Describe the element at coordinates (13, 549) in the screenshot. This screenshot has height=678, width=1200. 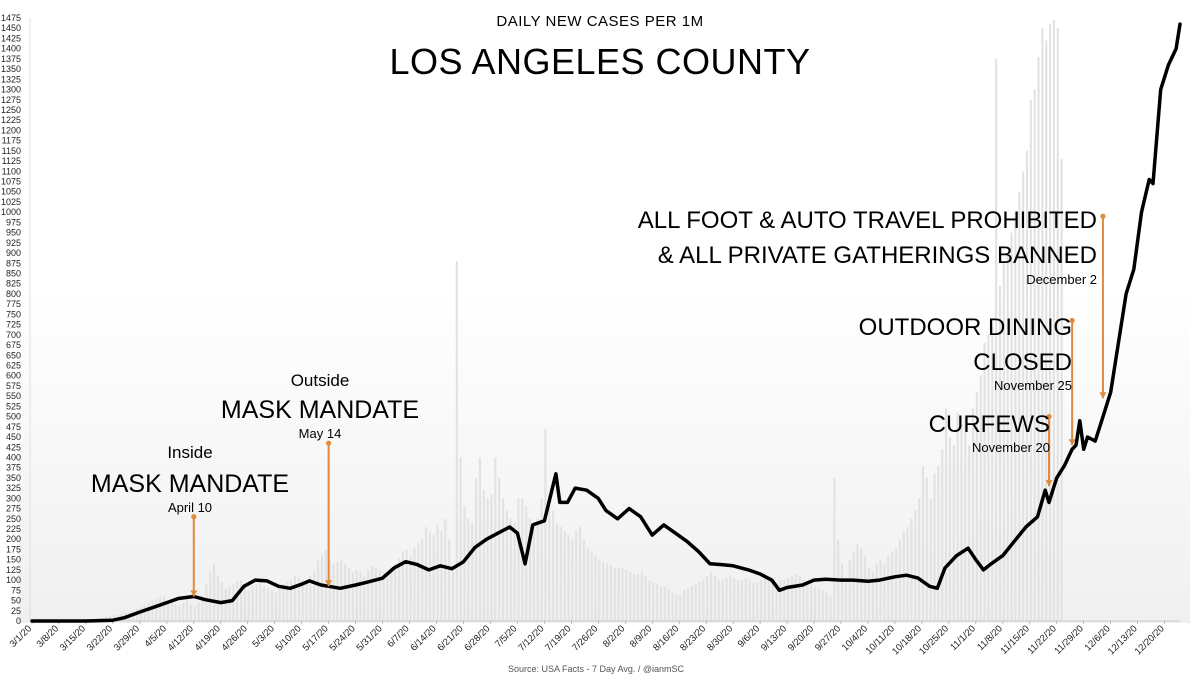
I see `y-tick-label: 175` at that location.